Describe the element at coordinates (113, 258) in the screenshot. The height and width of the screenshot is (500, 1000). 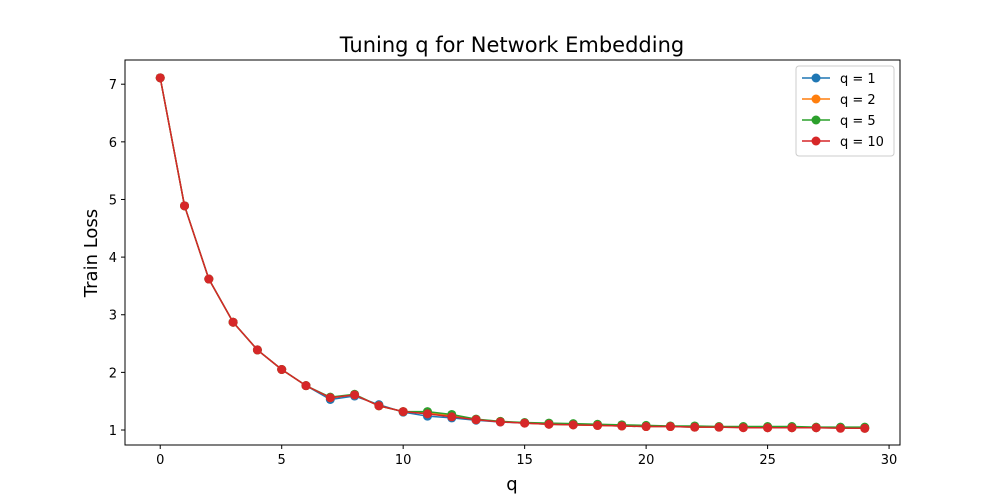
I see `y-tick-label: 4` at that location.